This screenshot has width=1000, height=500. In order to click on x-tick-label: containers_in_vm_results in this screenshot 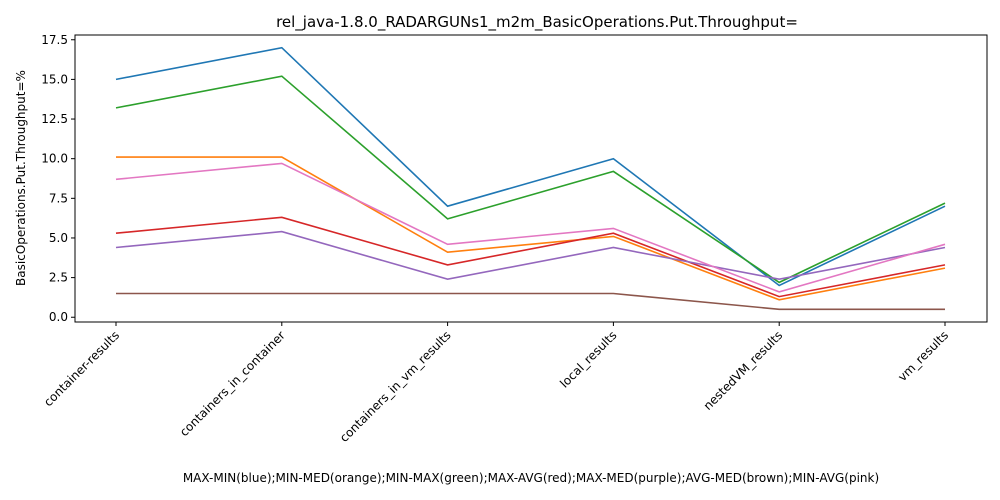, I will do `click(395, 386)`.